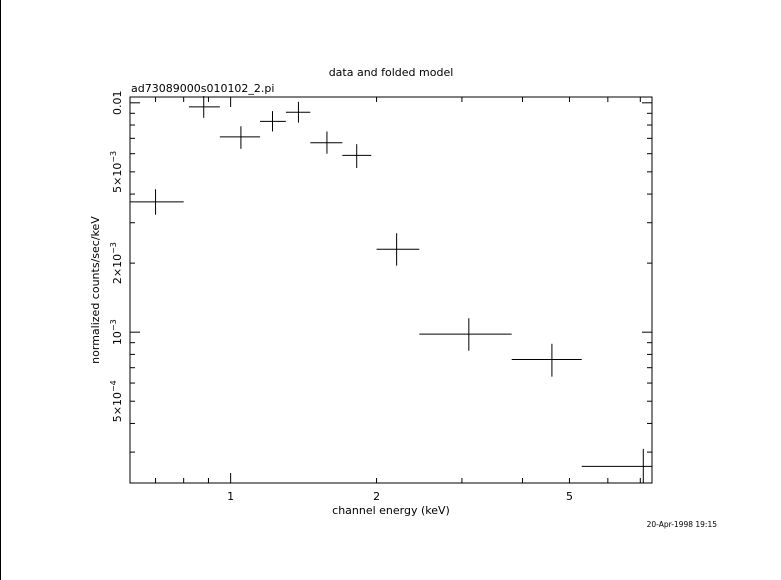 The image size is (781, 580). Describe the element at coordinates (116, 172) in the screenshot. I see `y-tick-label: 5×10−3` at that location.